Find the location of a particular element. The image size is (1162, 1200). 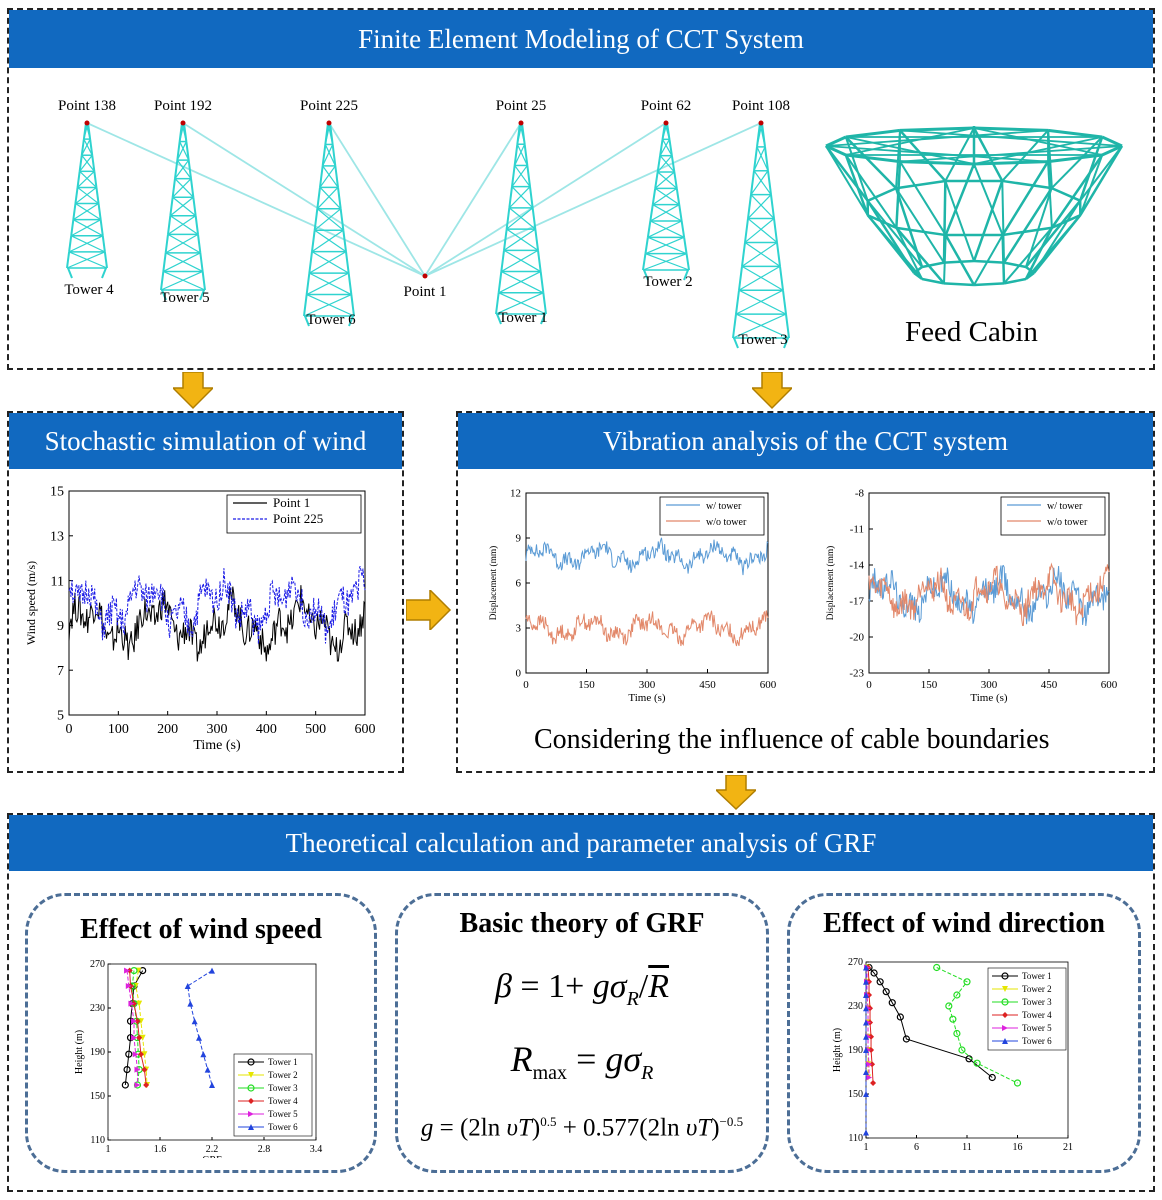

grf-theory-box-title: Basic theory of GRF is located at coordinates (582, 923).